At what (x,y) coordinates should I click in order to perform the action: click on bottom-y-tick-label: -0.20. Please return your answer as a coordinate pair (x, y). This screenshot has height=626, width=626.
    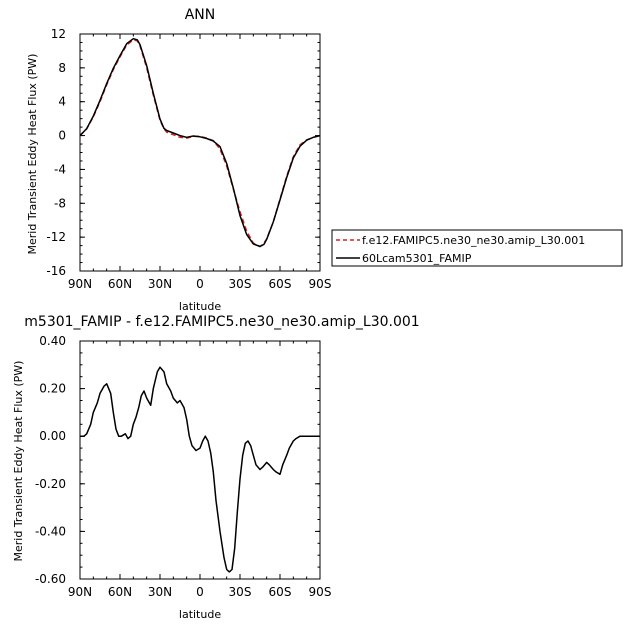
    Looking at the image, I should click on (50, 484).